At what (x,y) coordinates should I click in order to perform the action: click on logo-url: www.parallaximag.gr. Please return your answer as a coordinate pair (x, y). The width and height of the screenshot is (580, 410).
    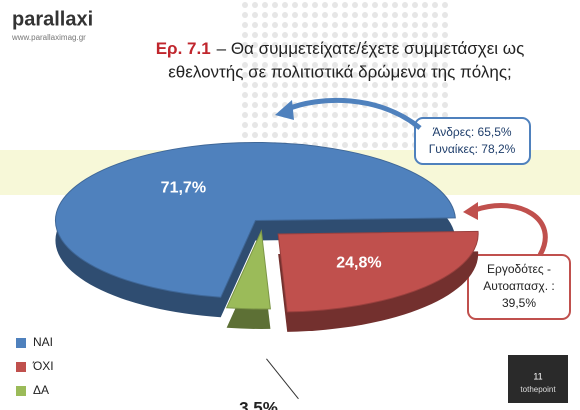
    Looking at the image, I should click on (48, 37).